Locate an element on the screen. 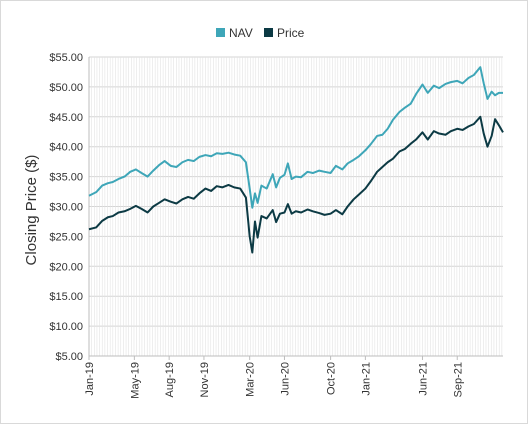 Image resolution: width=528 pixels, height=424 pixels. x-tick-label: May-19 is located at coordinates (135, 380).